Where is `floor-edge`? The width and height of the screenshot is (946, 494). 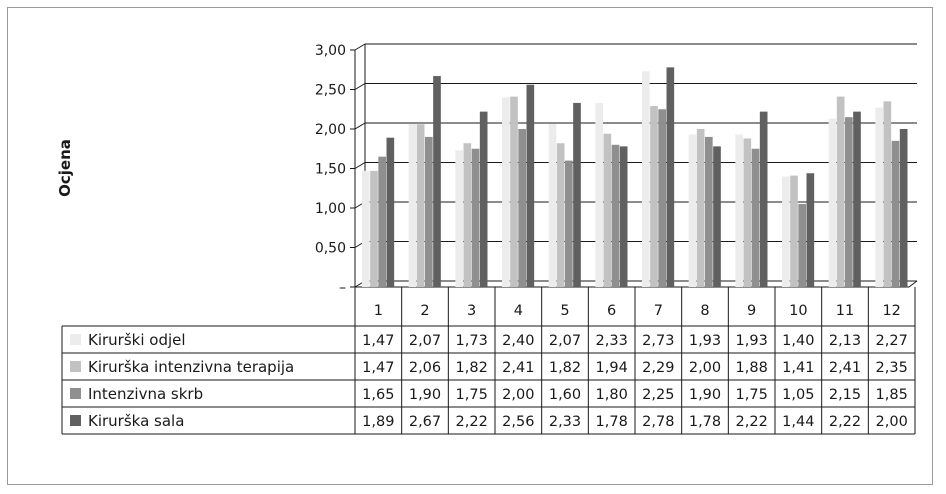
floor-edge is located at coordinates (913, 284).